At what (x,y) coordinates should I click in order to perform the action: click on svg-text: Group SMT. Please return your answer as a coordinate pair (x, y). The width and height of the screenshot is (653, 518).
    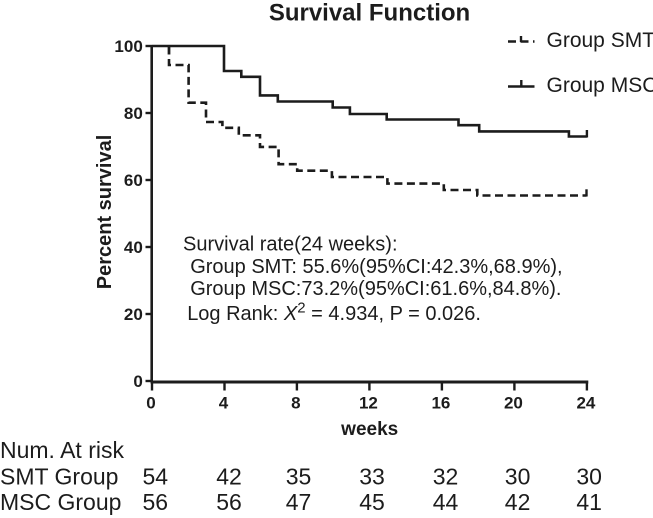
    Looking at the image, I should click on (600, 40).